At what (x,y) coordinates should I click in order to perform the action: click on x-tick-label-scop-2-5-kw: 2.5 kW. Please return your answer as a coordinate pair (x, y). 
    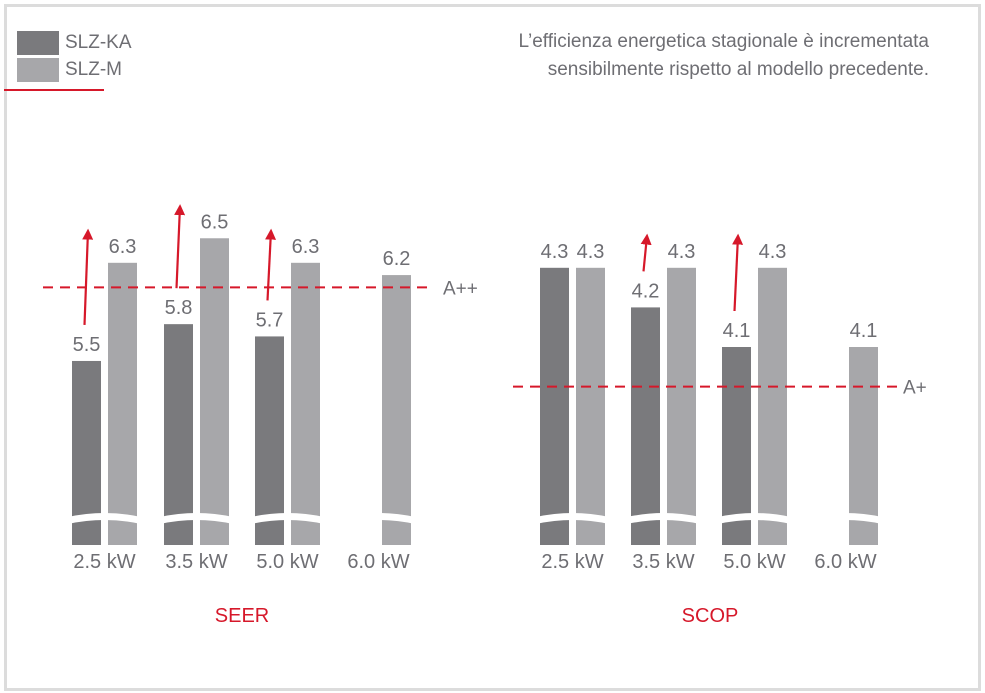
    Looking at the image, I should click on (572, 562).